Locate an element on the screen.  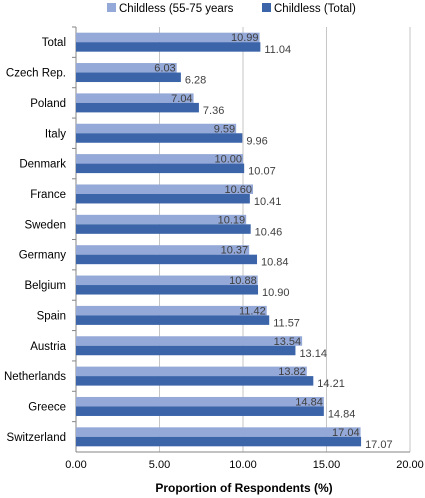
data-label-childless-55-75: 17.04 is located at coordinates (346, 433).